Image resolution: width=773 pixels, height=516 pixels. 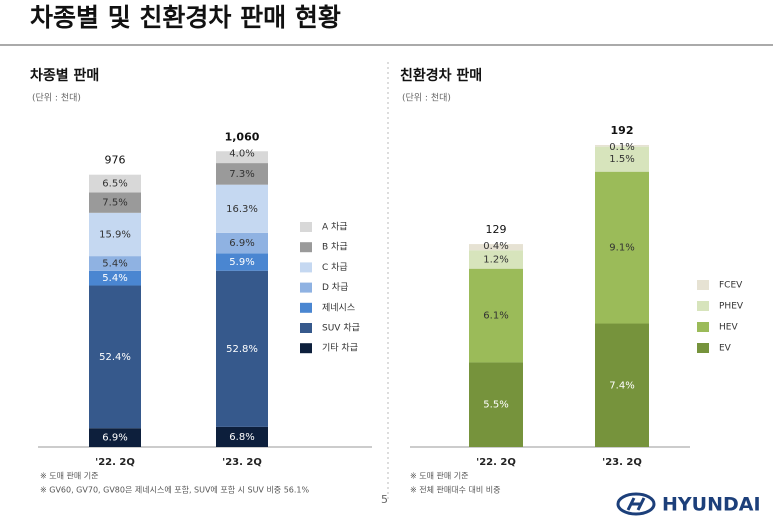 What do you see at coordinates (335, 267) in the screenshot?
I see `legend-label: C 차급` at bounding box center [335, 267].